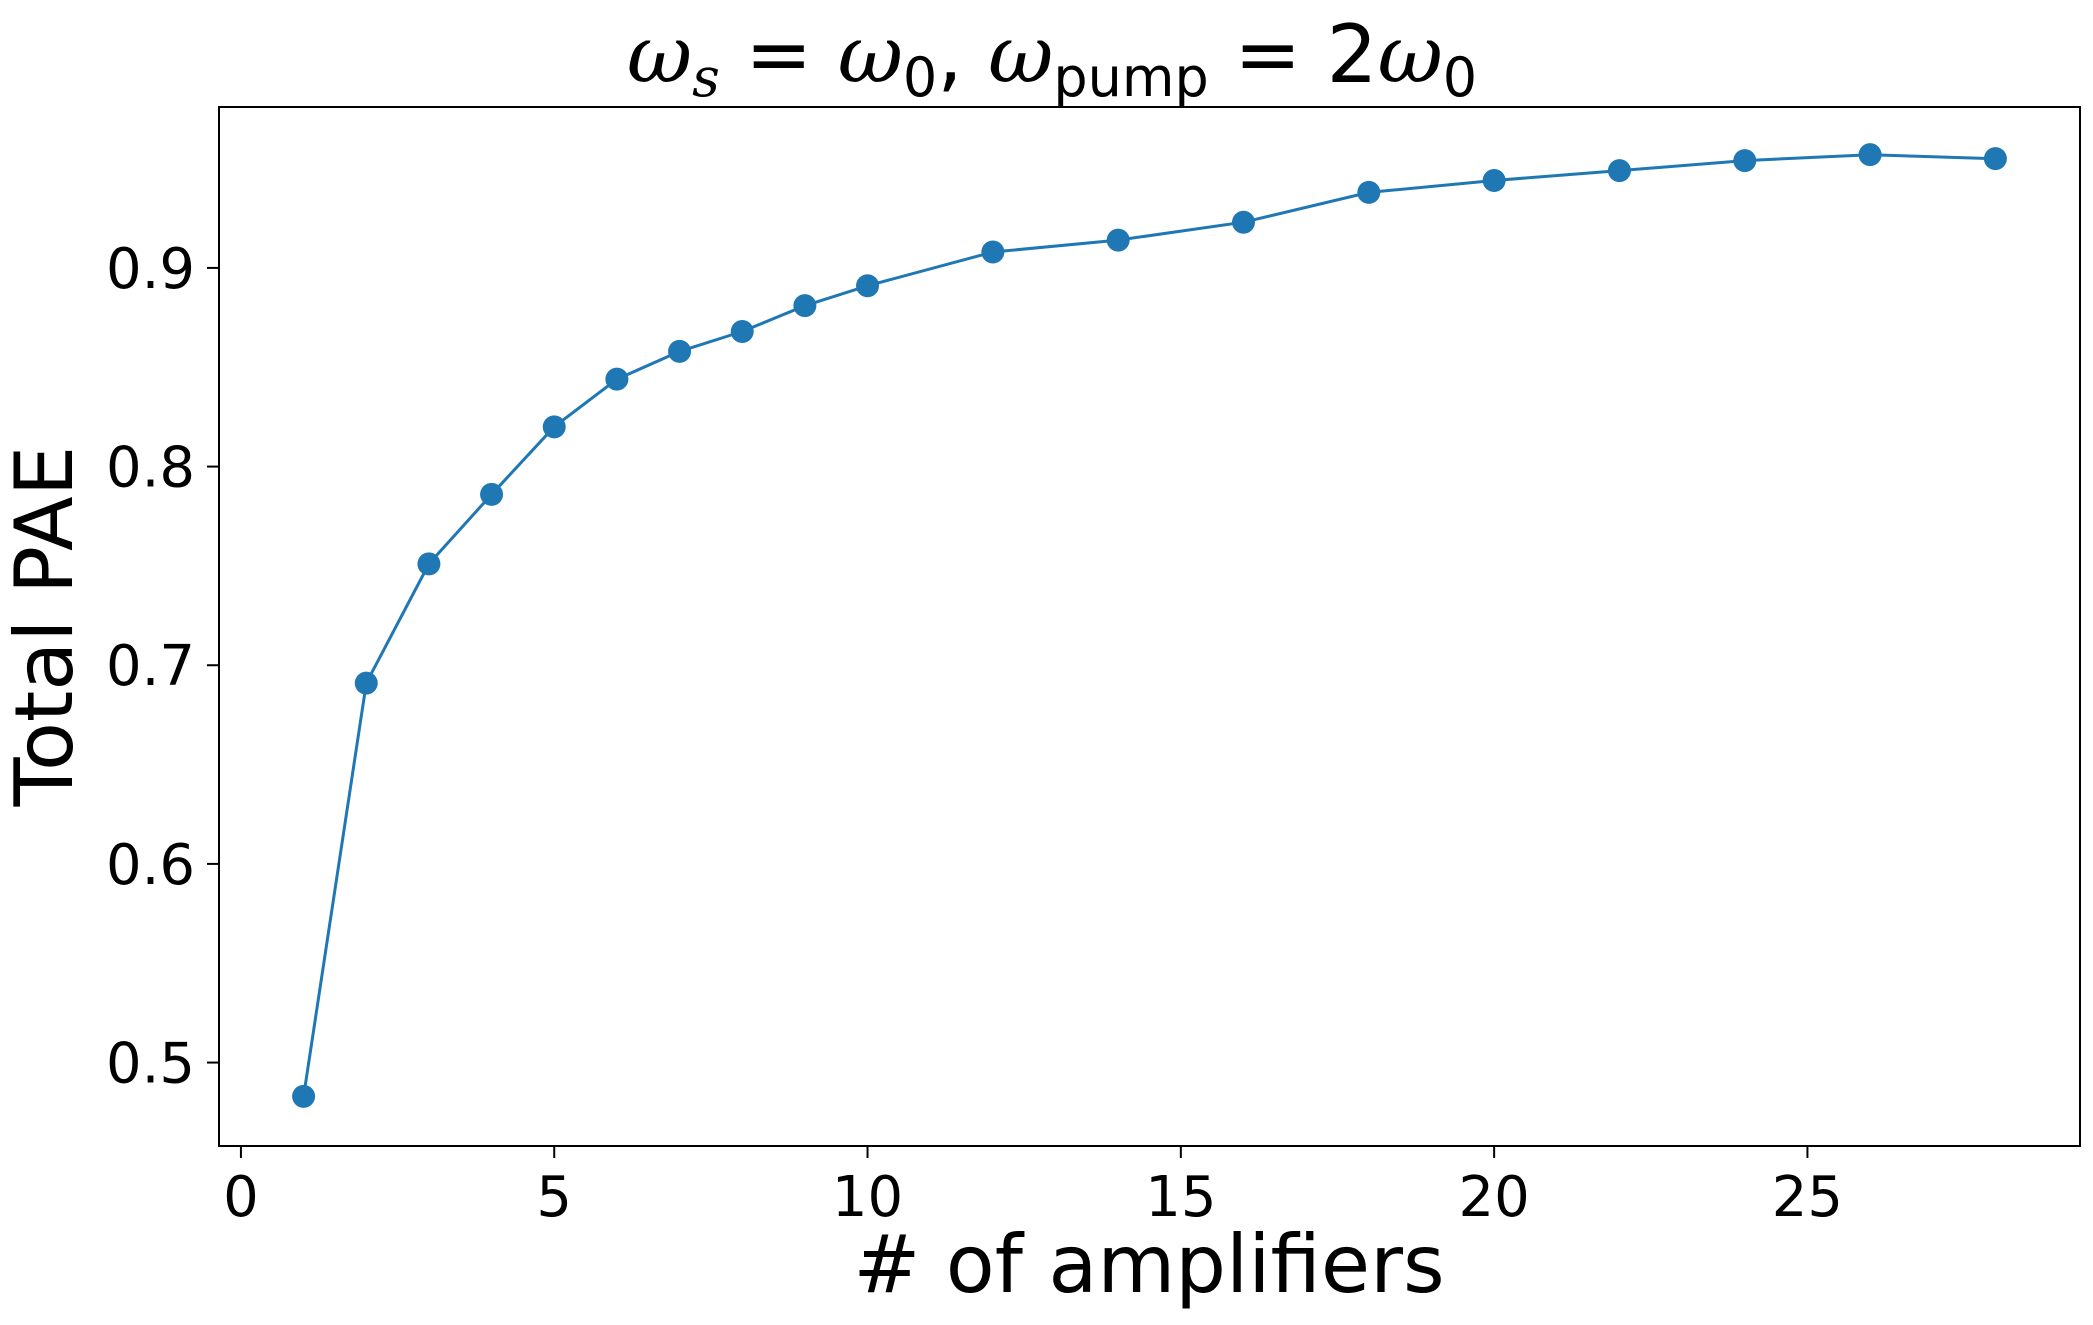 The height and width of the screenshot is (1325, 2093). What do you see at coordinates (1493, 1197) in the screenshot?
I see `x-tick-label: 20` at bounding box center [1493, 1197].